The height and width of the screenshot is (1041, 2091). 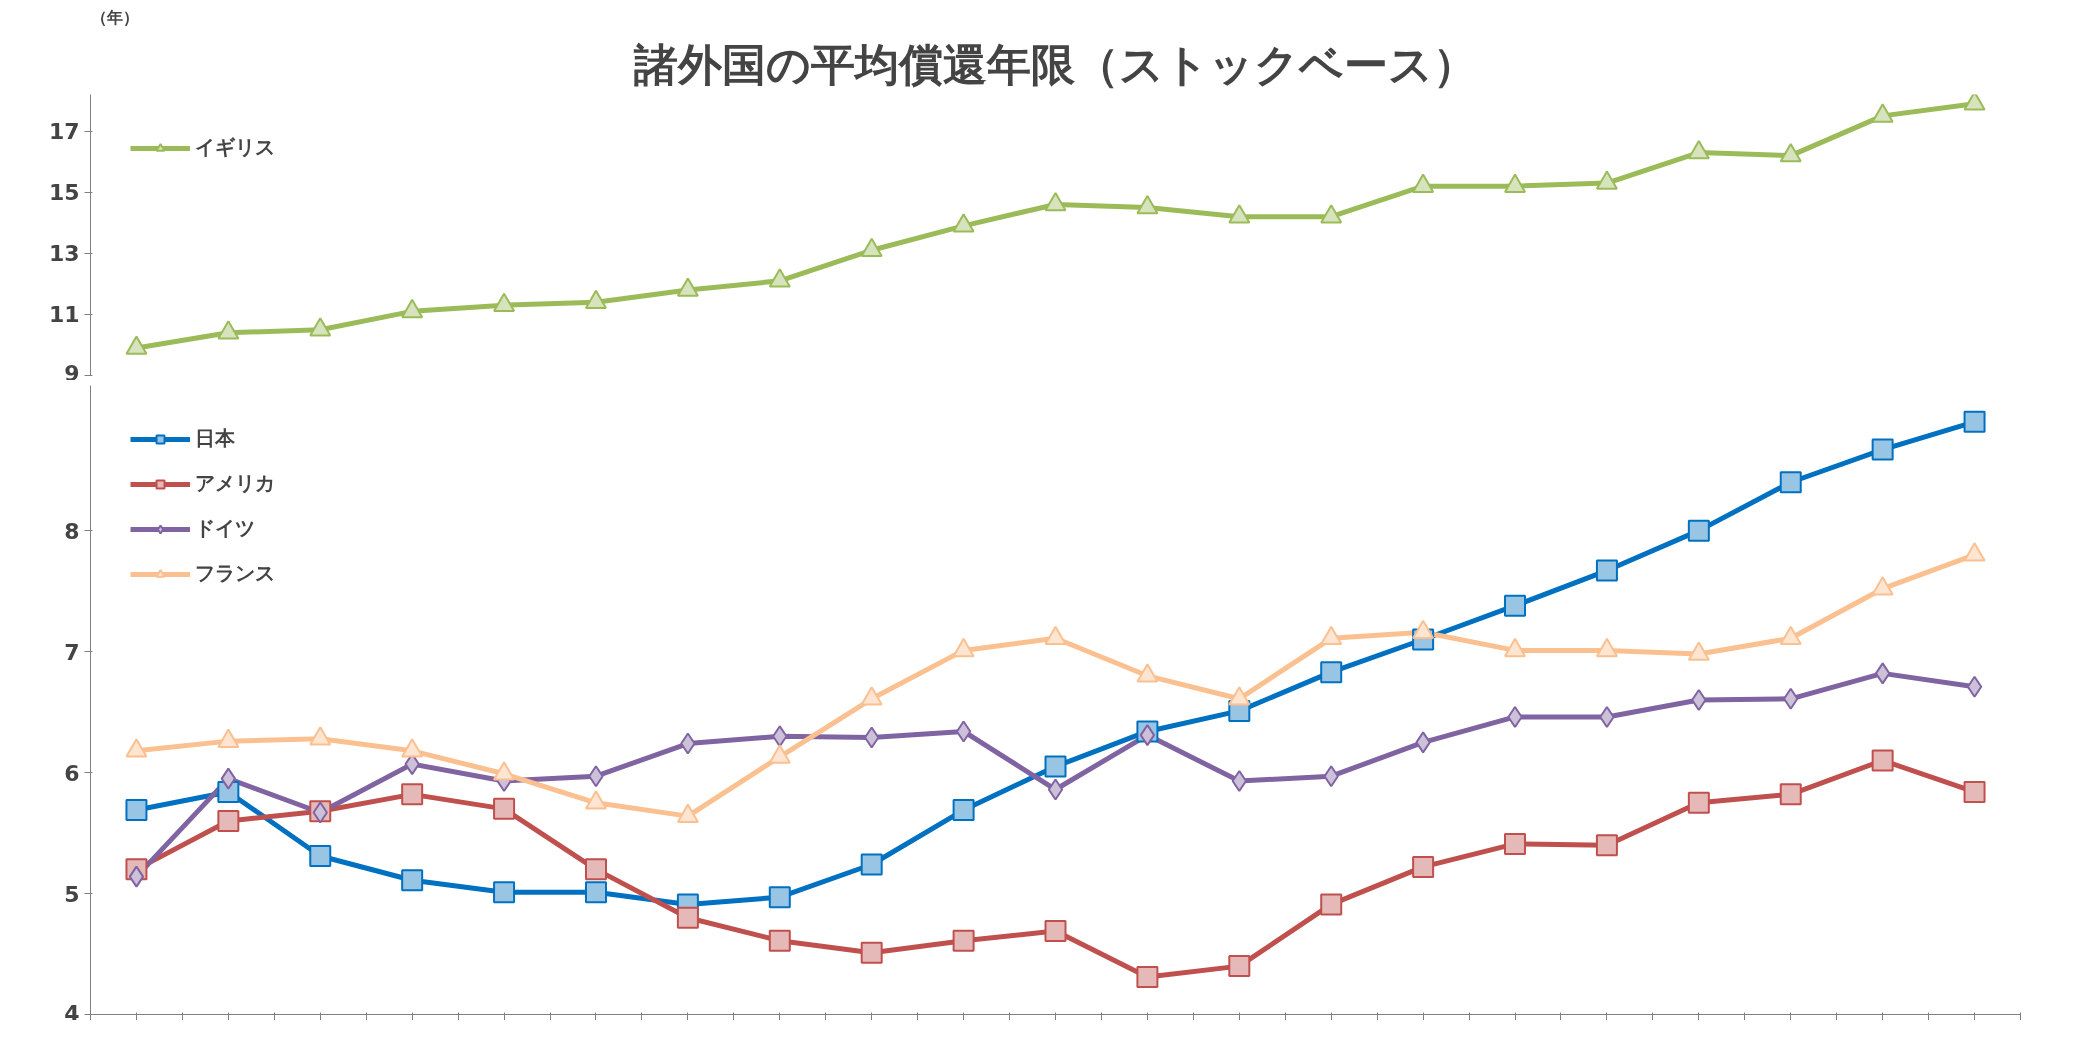 I want to click on y-tick-label: 5, so click(x=72, y=894).